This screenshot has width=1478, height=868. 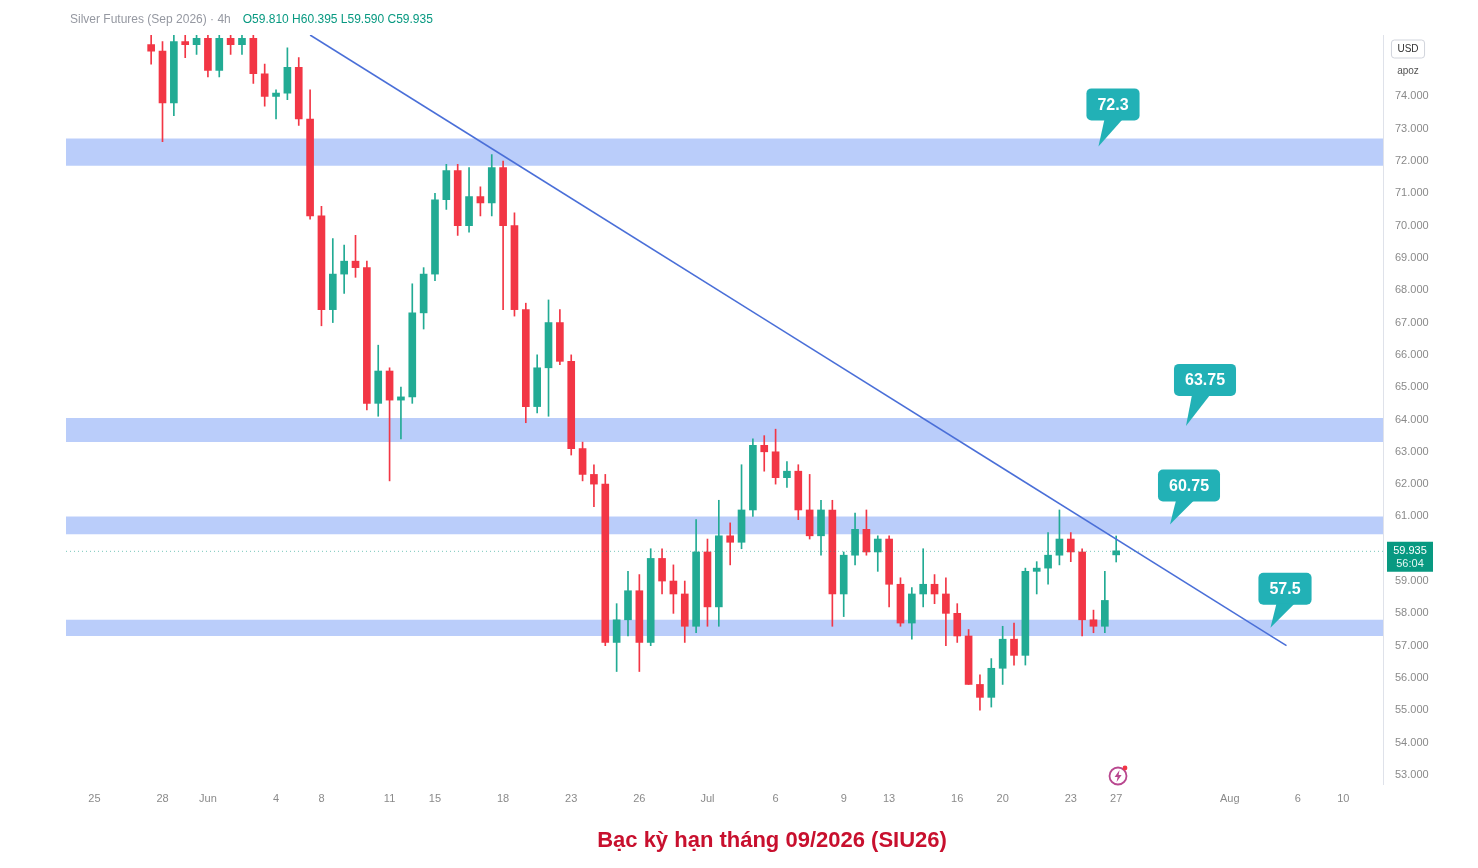 I want to click on ref-line-label: 59.935, so click(x=1410, y=549).